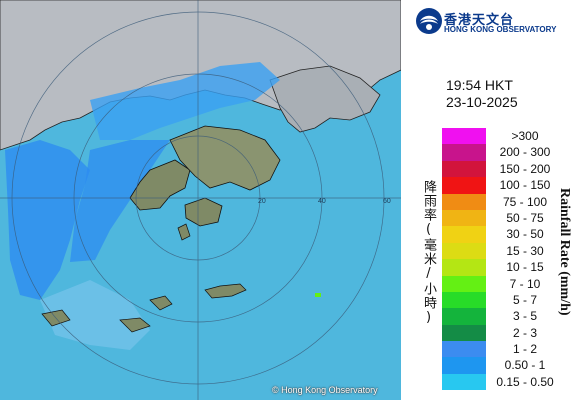  What do you see at coordinates (225, 158) in the screenshot?
I see `new-territories` at bounding box center [225, 158].